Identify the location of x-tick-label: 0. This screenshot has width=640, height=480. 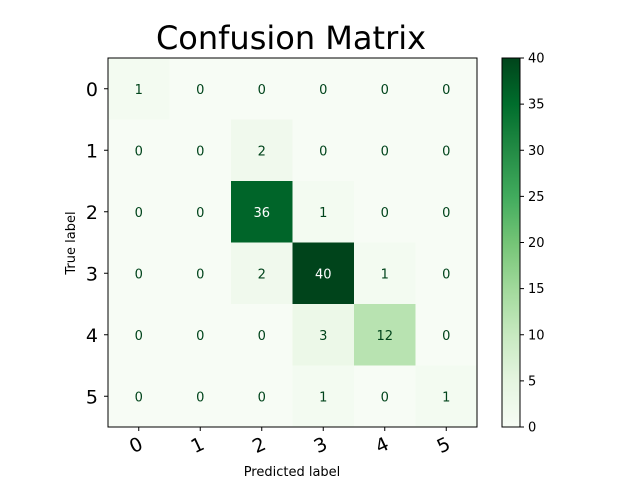
(136, 445).